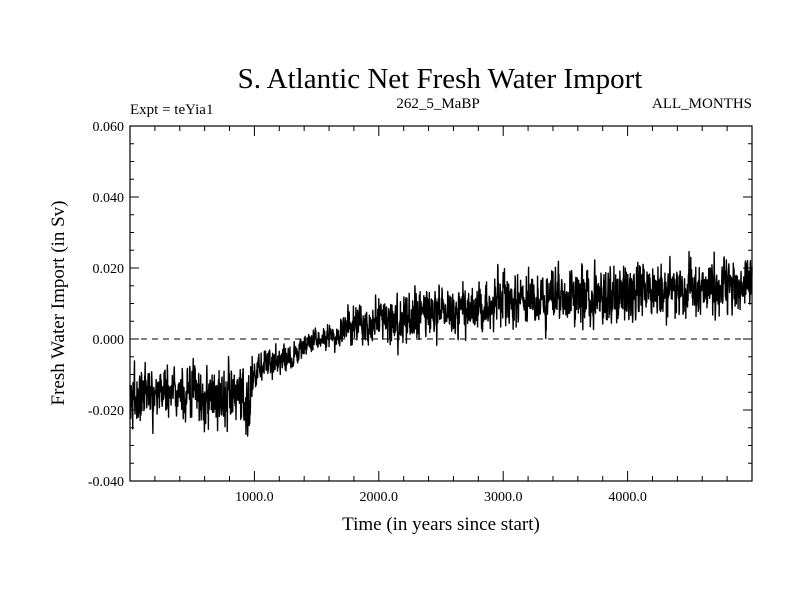  What do you see at coordinates (437, 104) in the screenshot?
I see `subtitle-period: 262_5_MaBP` at bounding box center [437, 104].